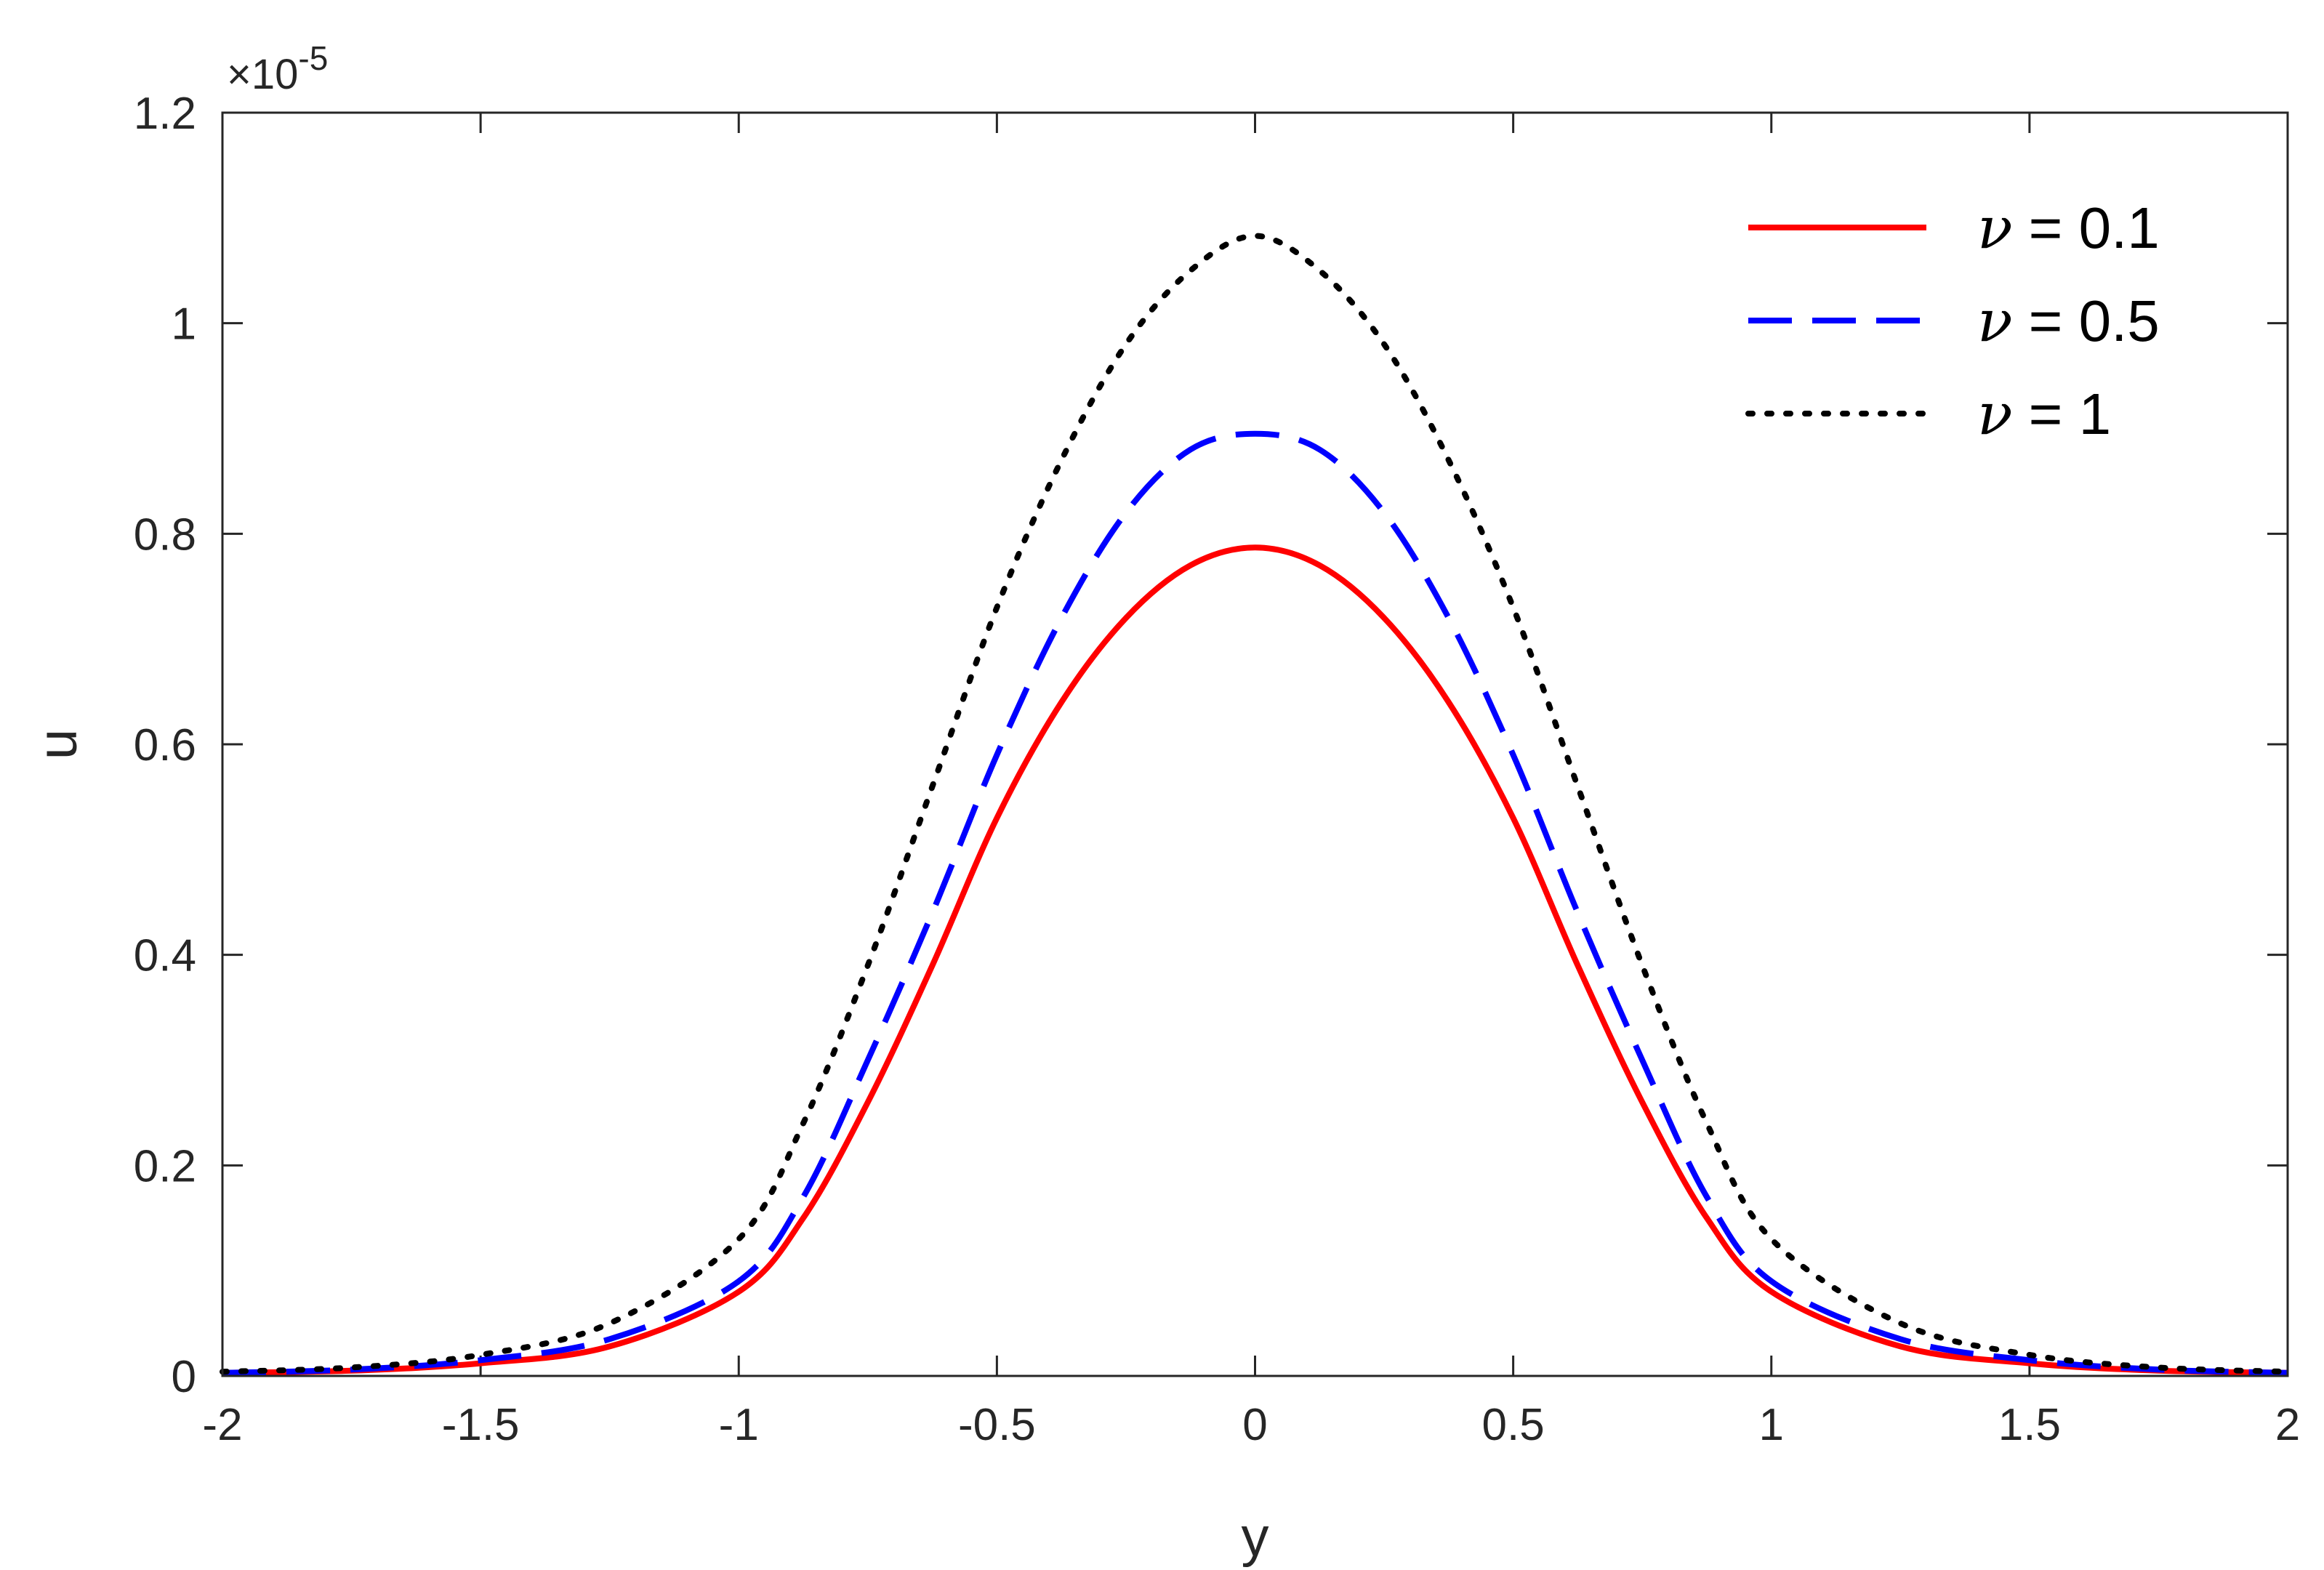 The height and width of the screenshot is (1570, 2324). I want to click on x-tick-label: -1.5, so click(481, 1425).